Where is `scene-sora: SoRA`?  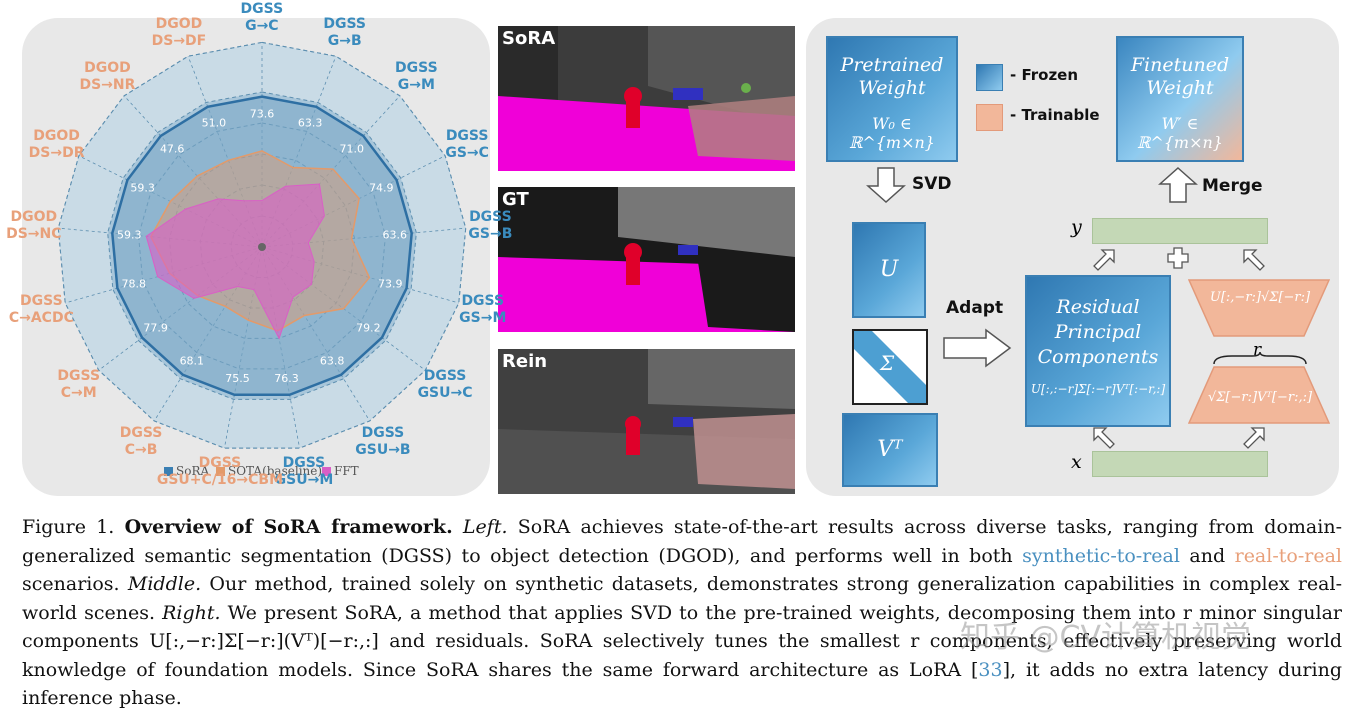 scene-sora: SoRA is located at coordinates (646, 98).